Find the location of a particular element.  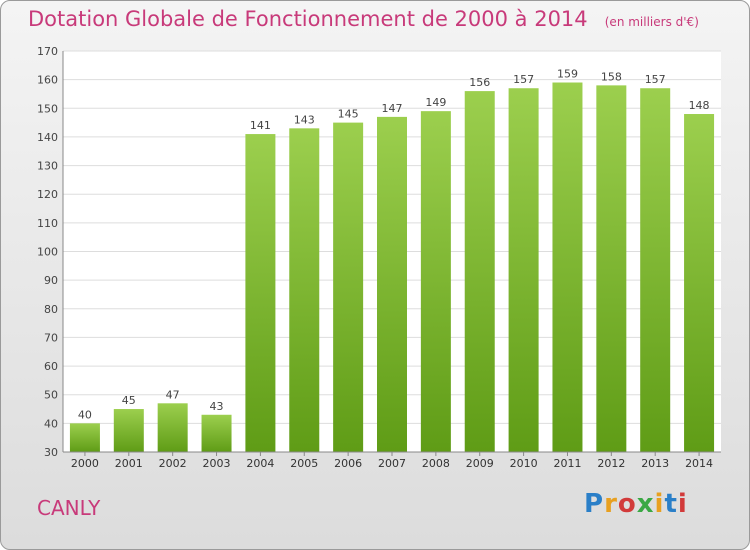

x-tick-label: 2002 is located at coordinates (173, 463).